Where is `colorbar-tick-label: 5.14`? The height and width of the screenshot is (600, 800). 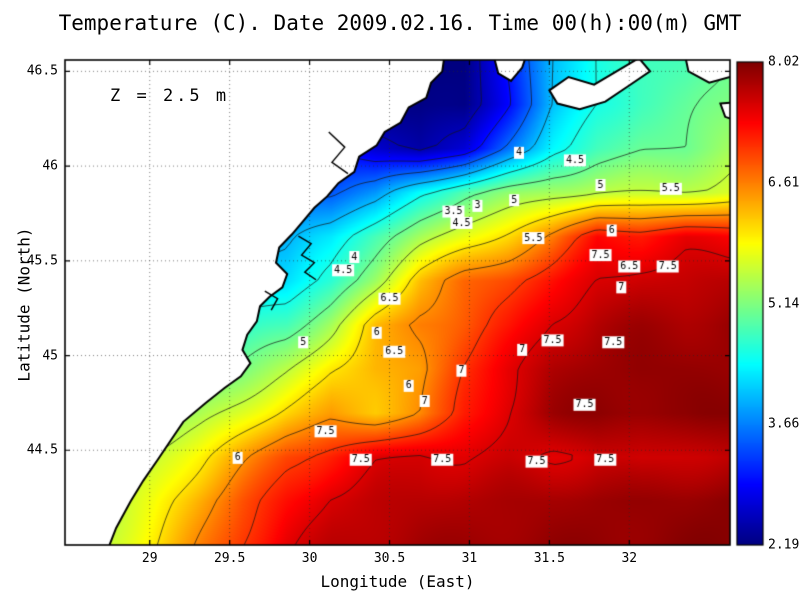
colorbar-tick-label: 5.14 is located at coordinates (784, 303).